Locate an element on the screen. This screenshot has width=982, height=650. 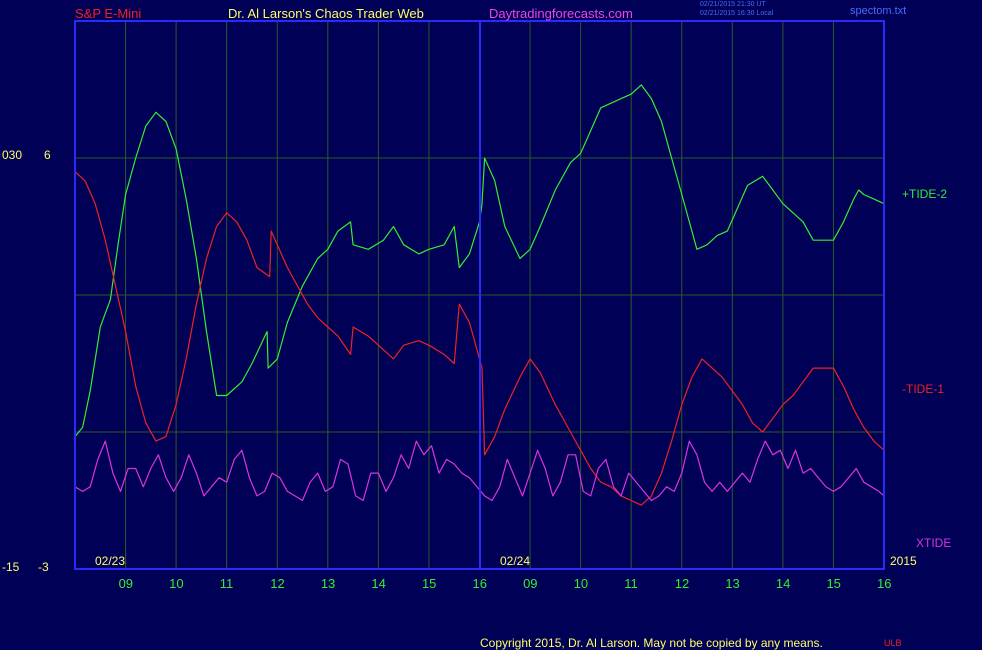
legend-tide-plus: +TIDE-2 is located at coordinates (925, 194).